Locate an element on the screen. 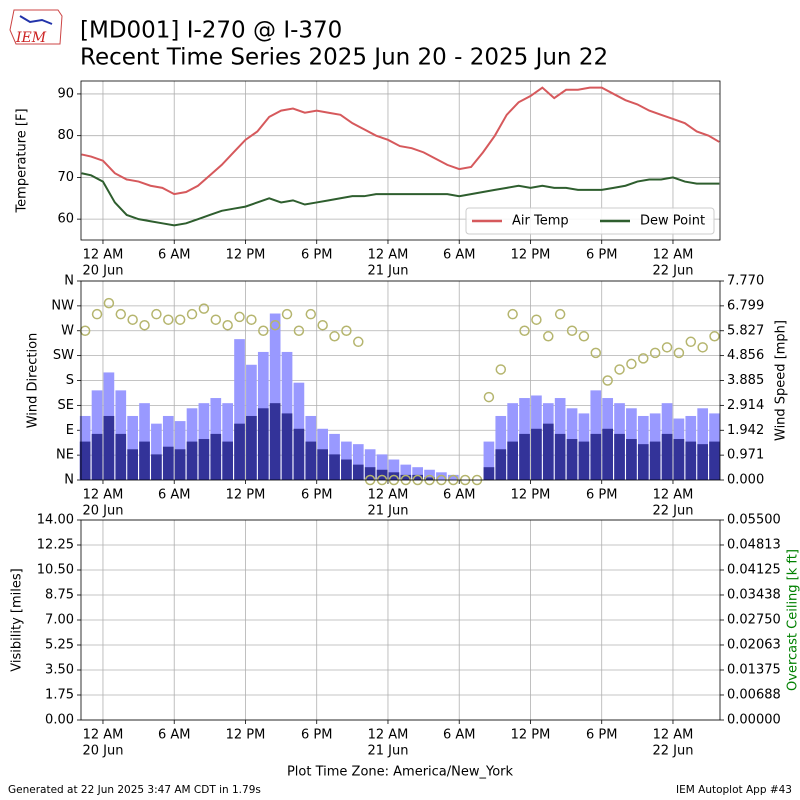 The height and width of the screenshot is (800, 800). y2-tick-label: 0.04125 is located at coordinates (754, 570).